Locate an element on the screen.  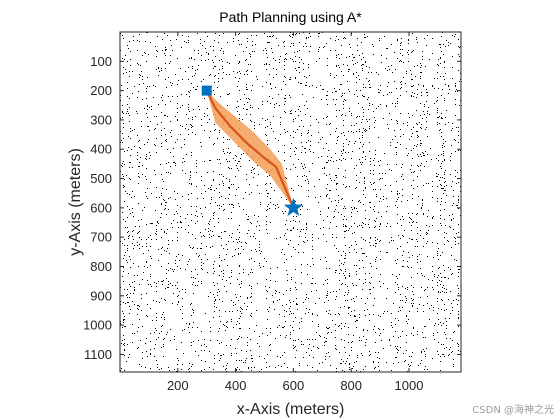
y-tick-label: 500 is located at coordinates (101, 178).